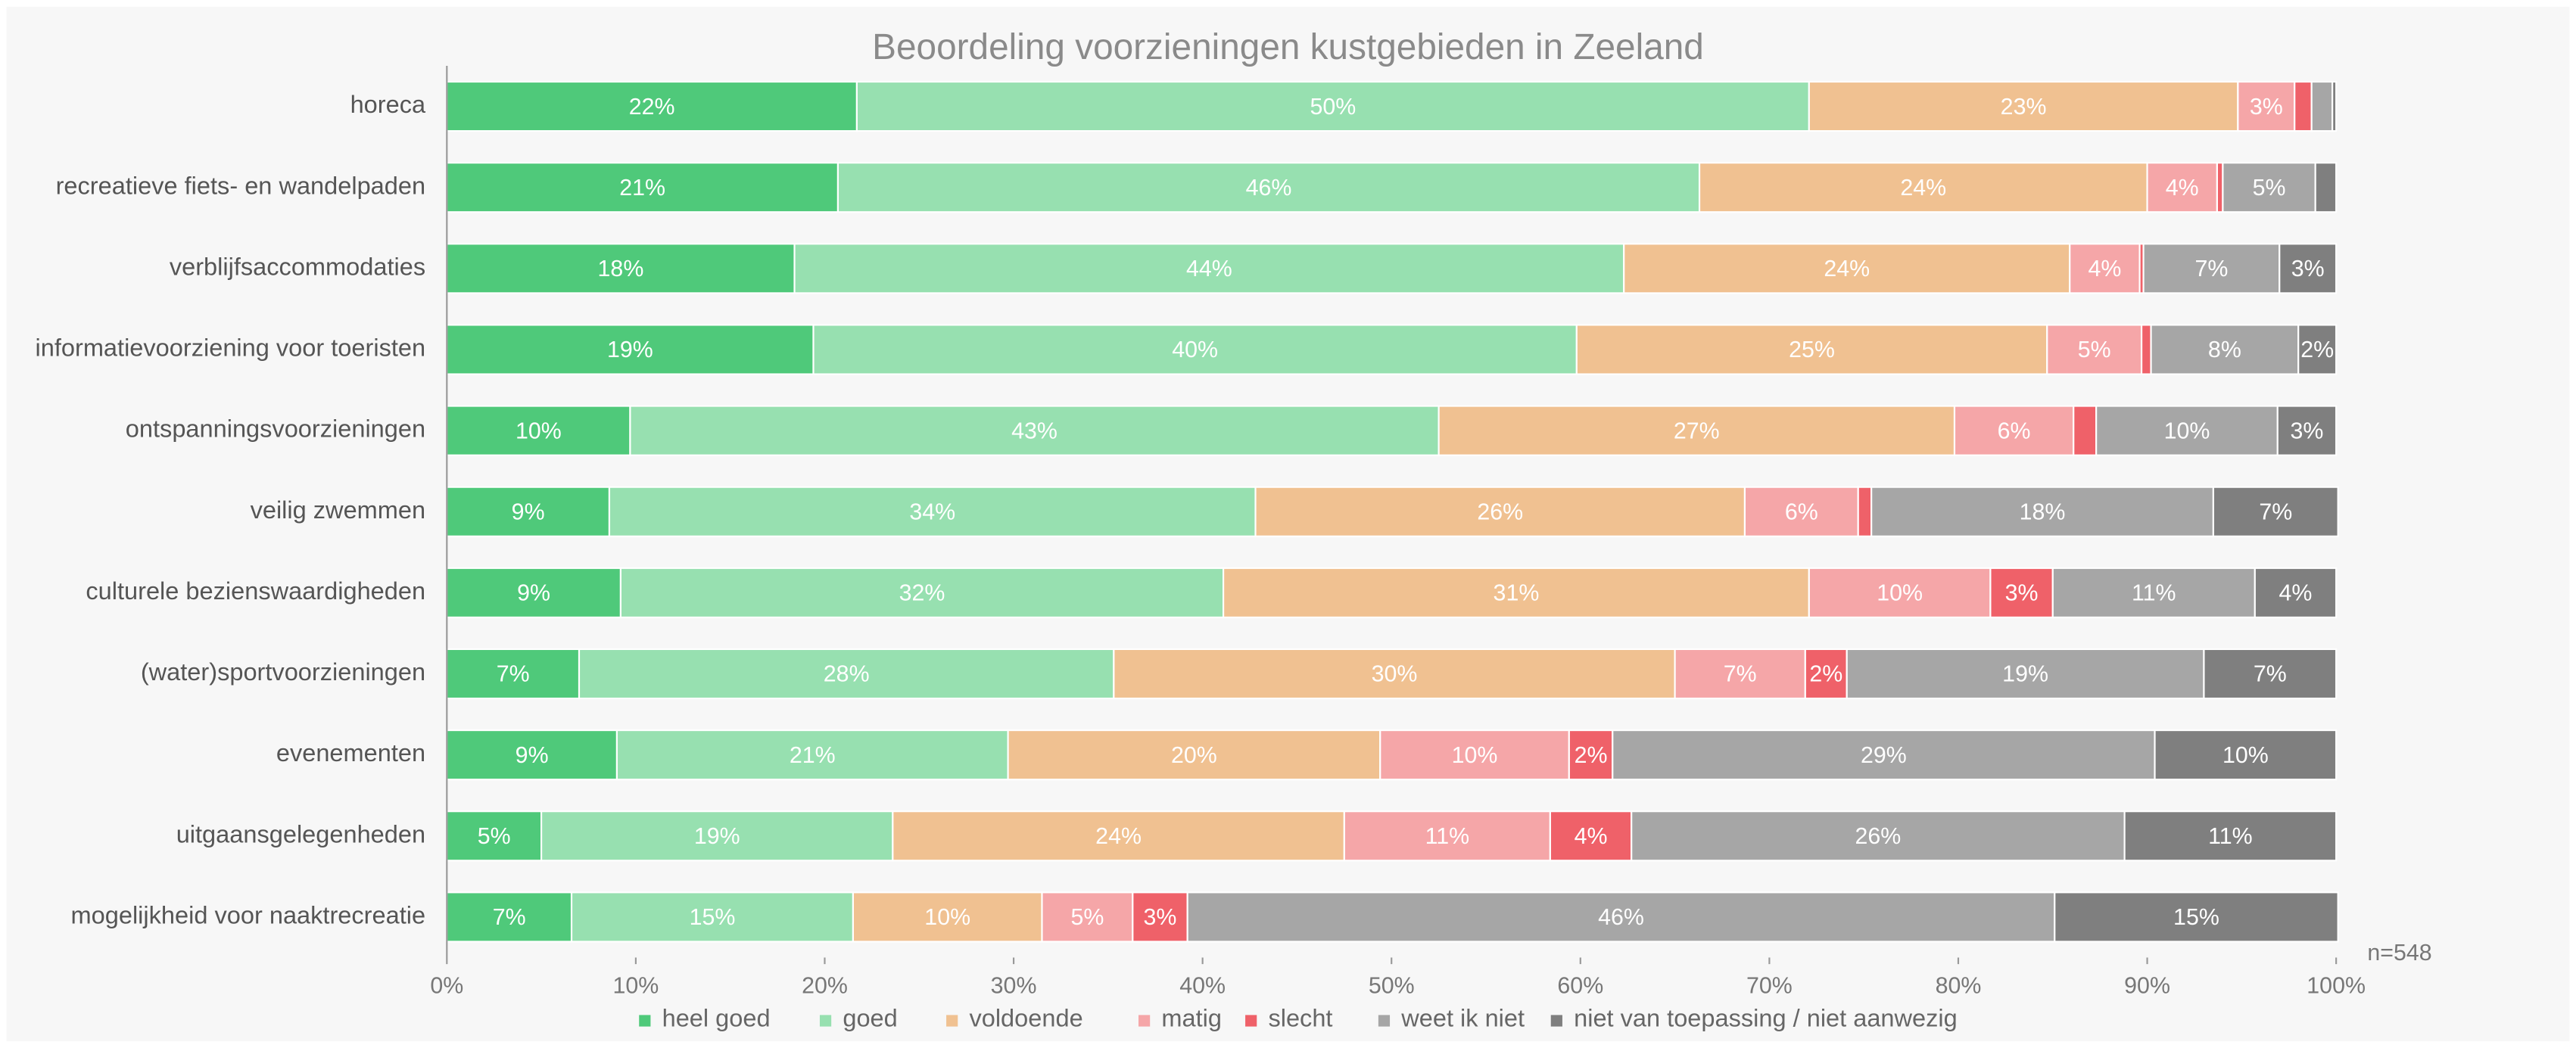 Image resolution: width=2576 pixels, height=1048 pixels. Describe the element at coordinates (283, 672) in the screenshot. I see `category-label: (water)sportvoorzieningen` at that location.